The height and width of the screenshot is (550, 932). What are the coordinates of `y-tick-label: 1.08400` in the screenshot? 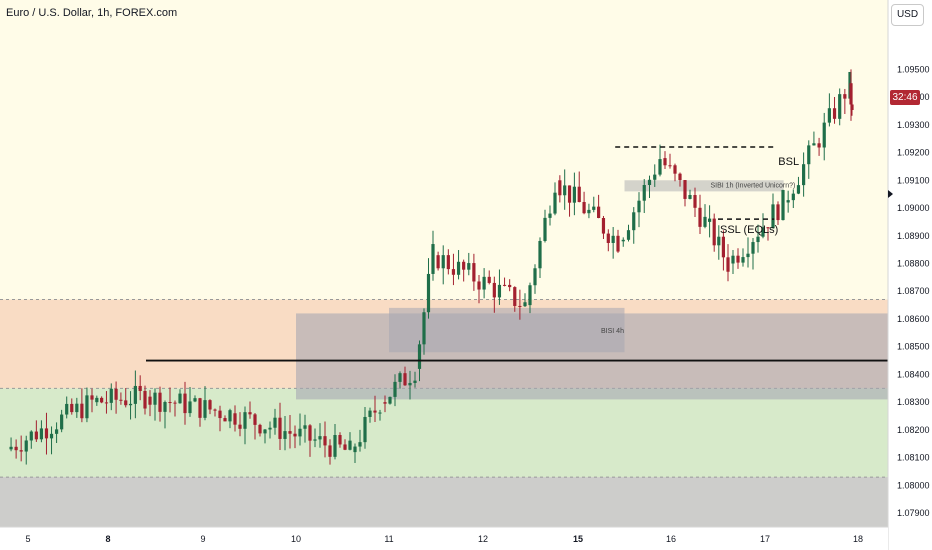 It's located at (913, 374).